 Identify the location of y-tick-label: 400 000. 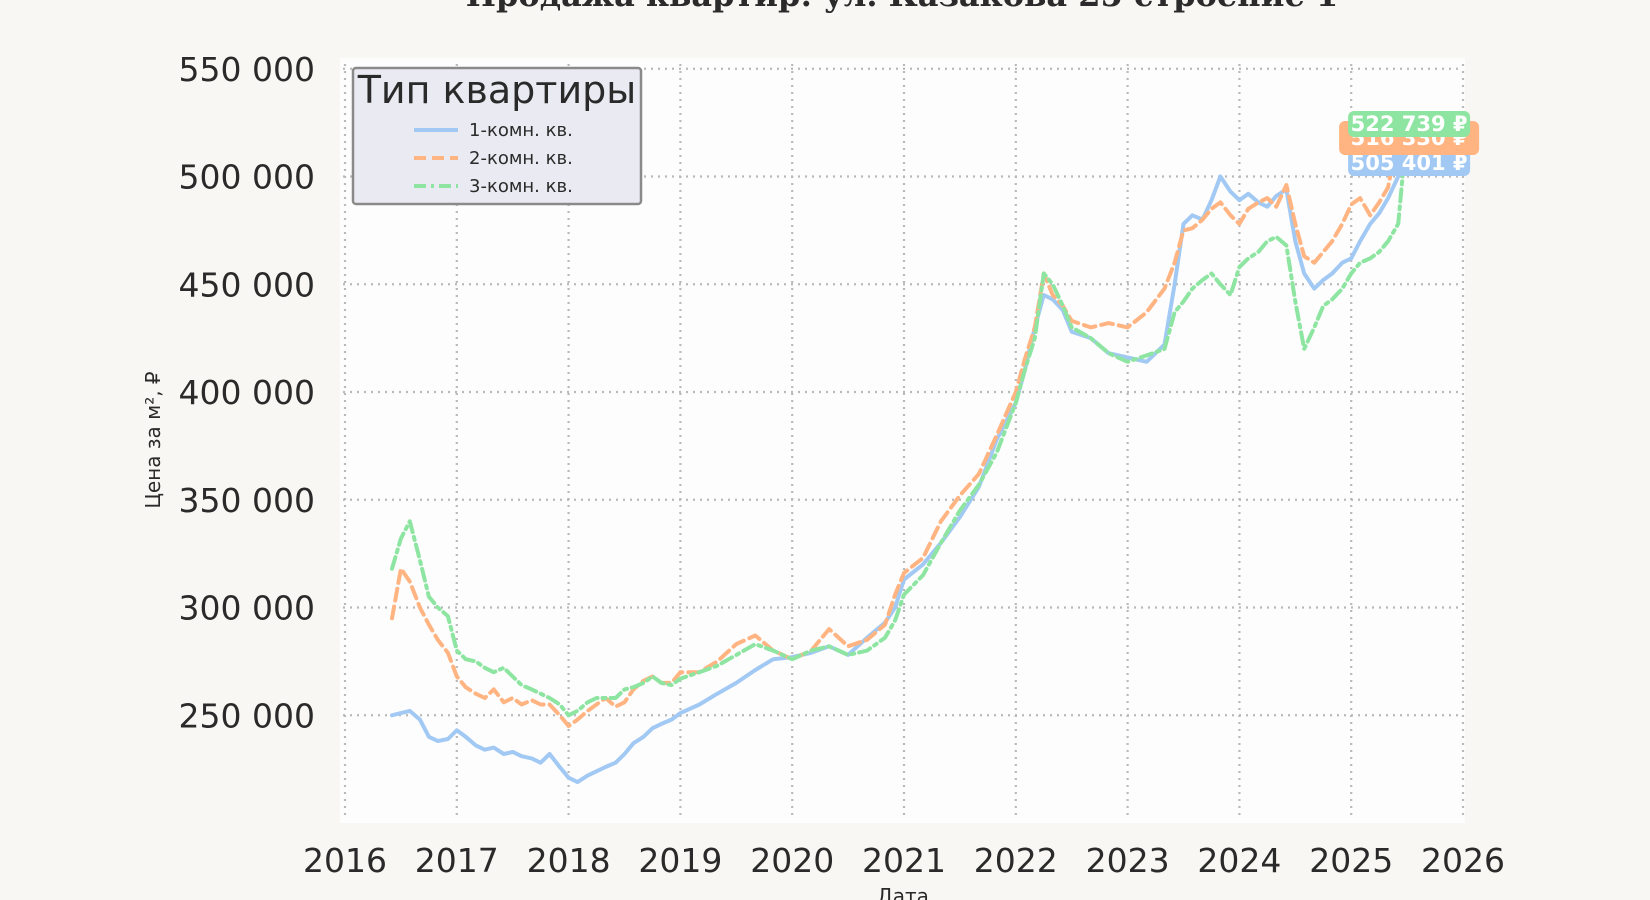
(247, 392).